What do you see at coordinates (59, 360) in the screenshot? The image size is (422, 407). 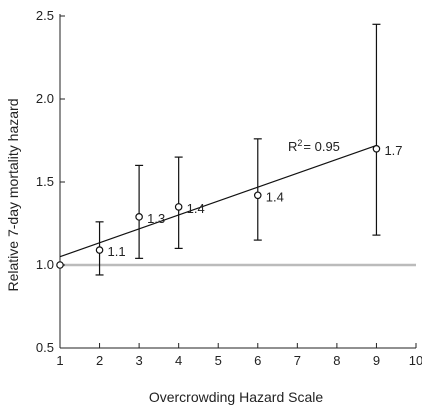 I see `x-tick-label: 1` at bounding box center [59, 360].